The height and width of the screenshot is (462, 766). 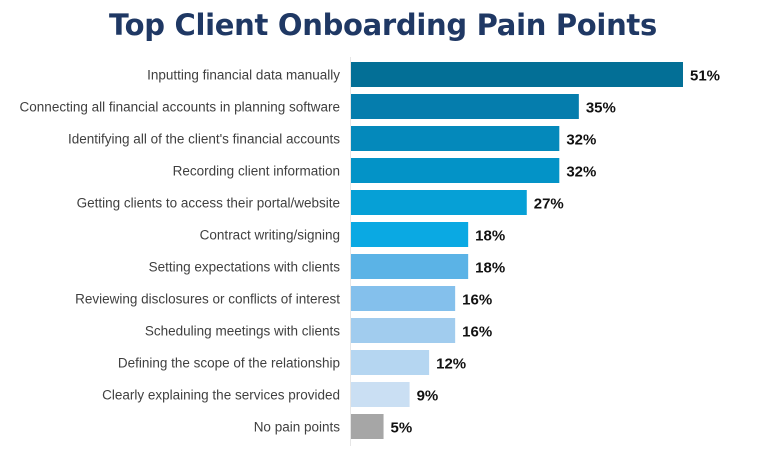 I want to click on category-label: Setting expectations with clients, so click(x=245, y=267).